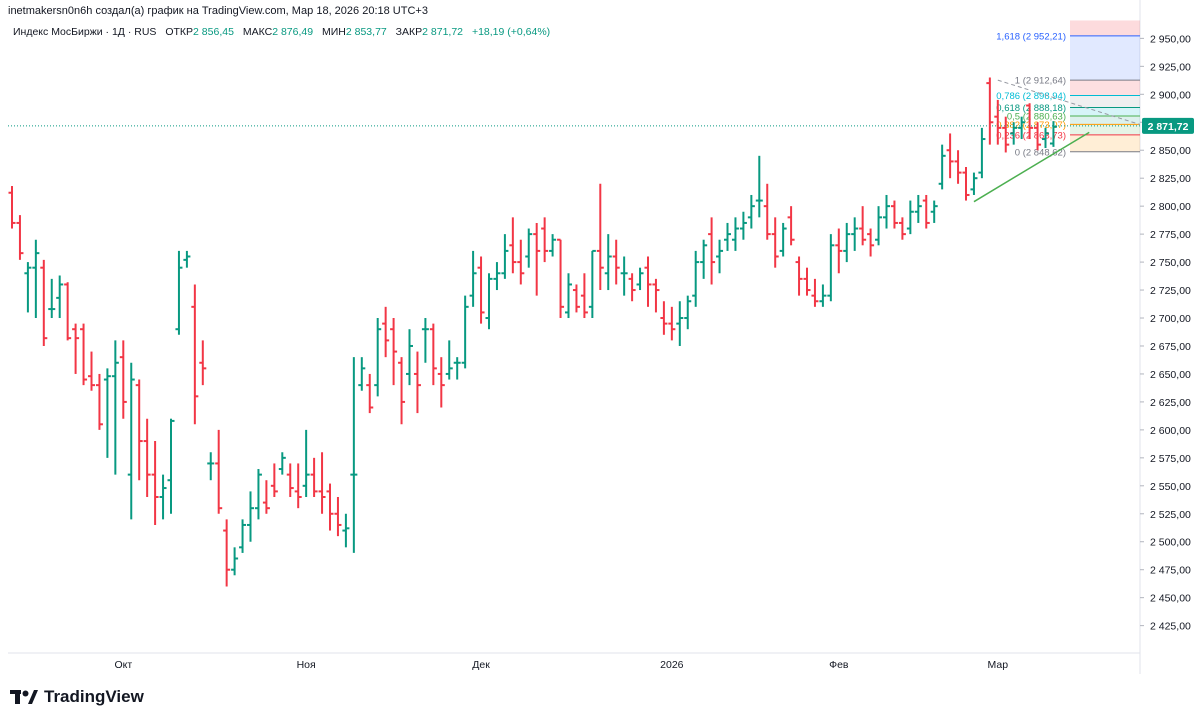 The width and height of the screenshot is (1200, 721). Describe the element at coordinates (1170, 319) in the screenshot. I see `y-tick-label: 2 700,00` at that location.